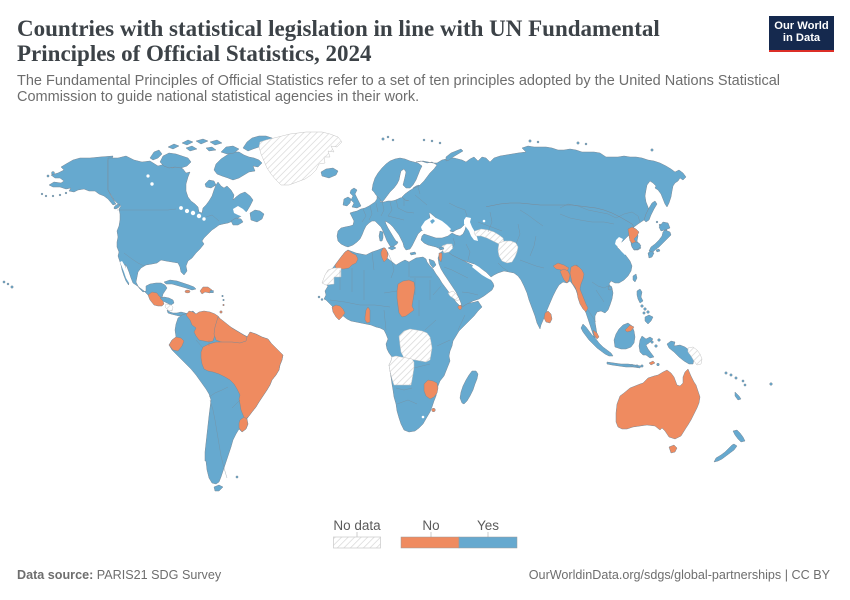 The width and height of the screenshot is (850, 600). I want to click on svg-text: Yes, so click(488, 525).